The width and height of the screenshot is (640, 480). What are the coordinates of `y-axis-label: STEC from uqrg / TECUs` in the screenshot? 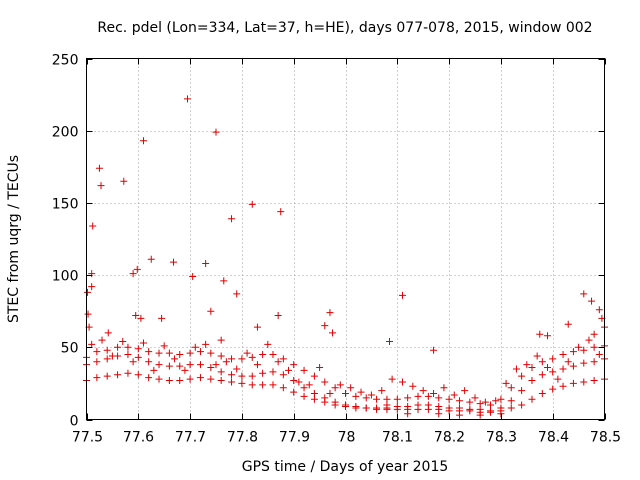 It's located at (14, 239).